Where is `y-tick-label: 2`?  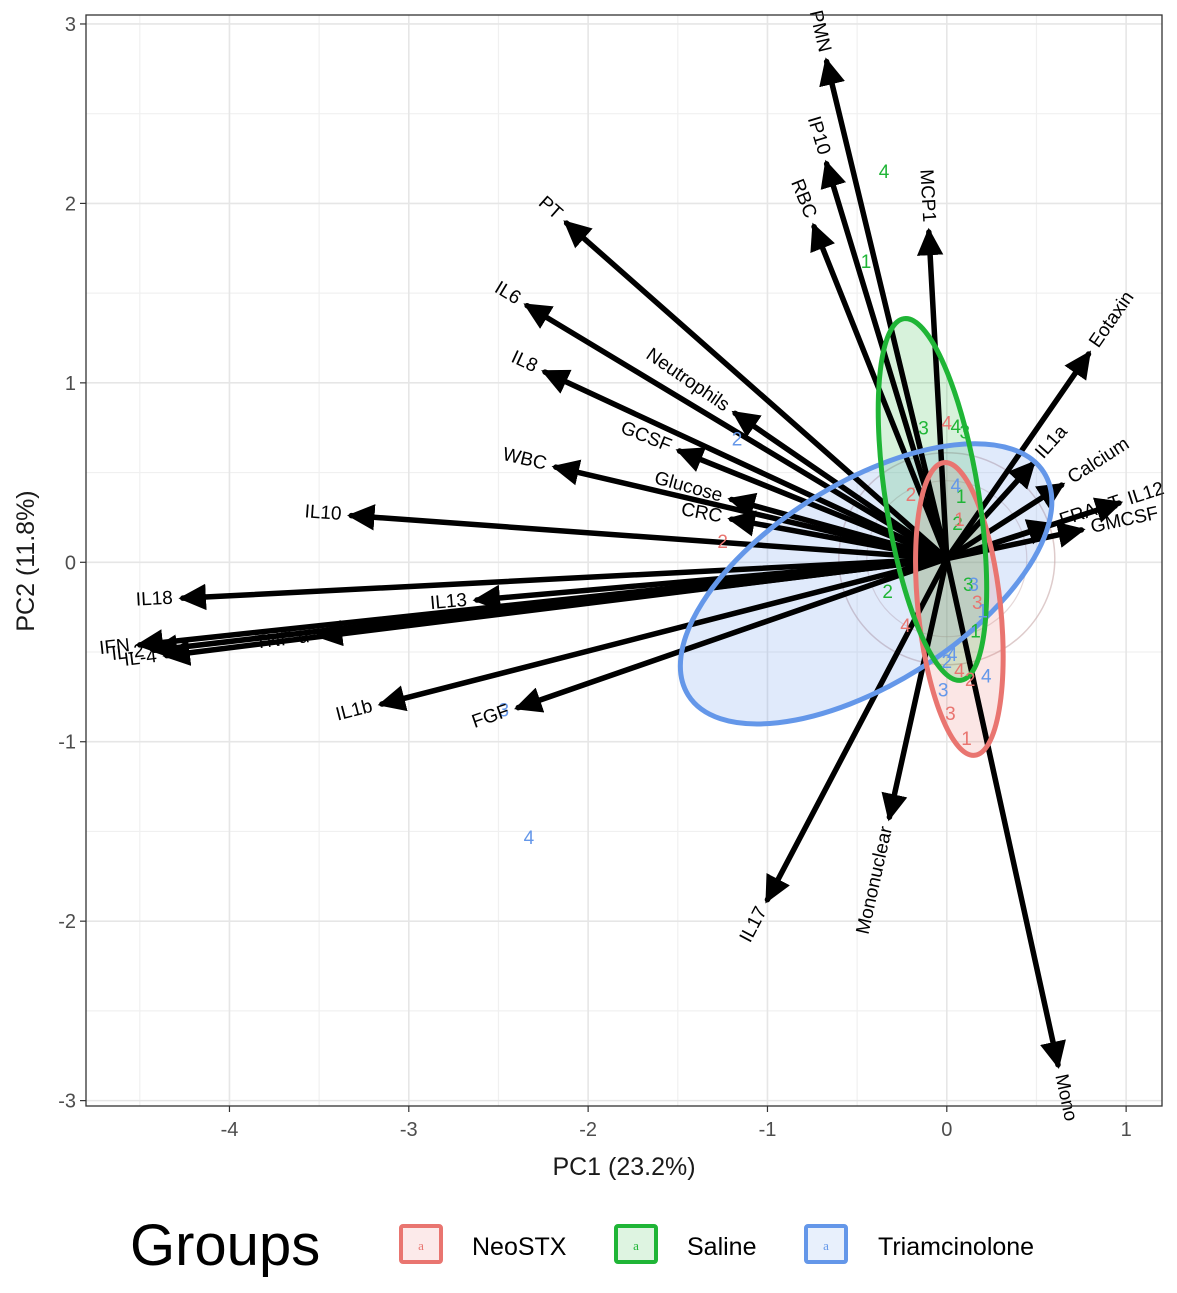
y-tick-label: 2 is located at coordinates (70, 204).